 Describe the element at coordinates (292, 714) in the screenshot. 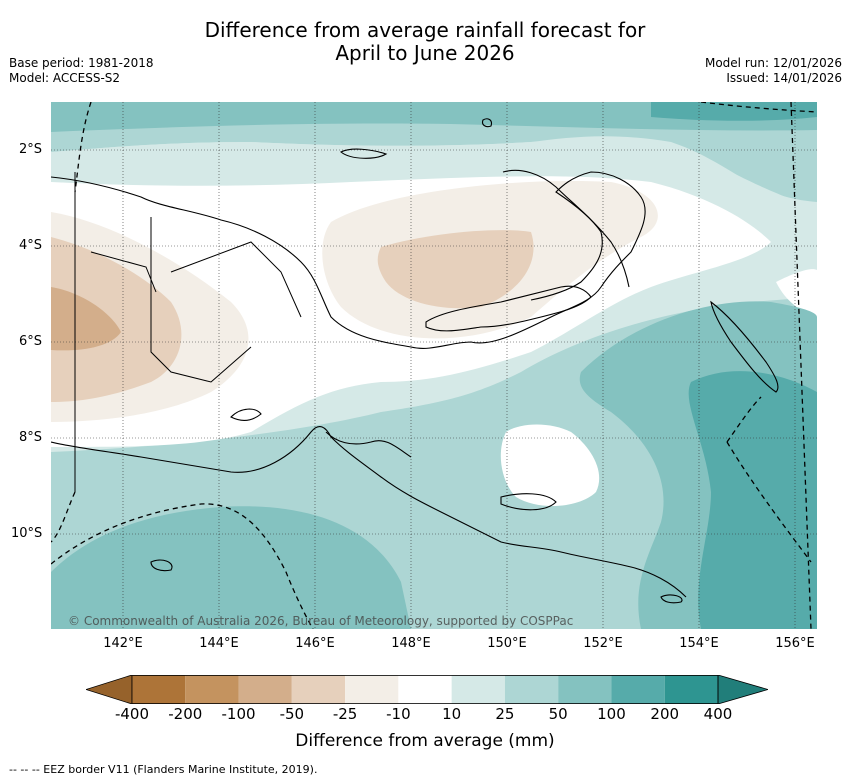

I see `colorbar-tick-label: -50` at that location.